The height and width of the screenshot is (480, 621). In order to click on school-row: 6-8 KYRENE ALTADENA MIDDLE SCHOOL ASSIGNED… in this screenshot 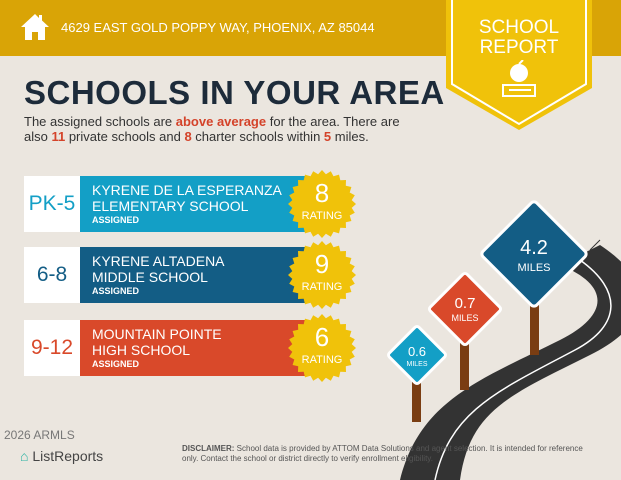, I will do `click(194, 275)`.